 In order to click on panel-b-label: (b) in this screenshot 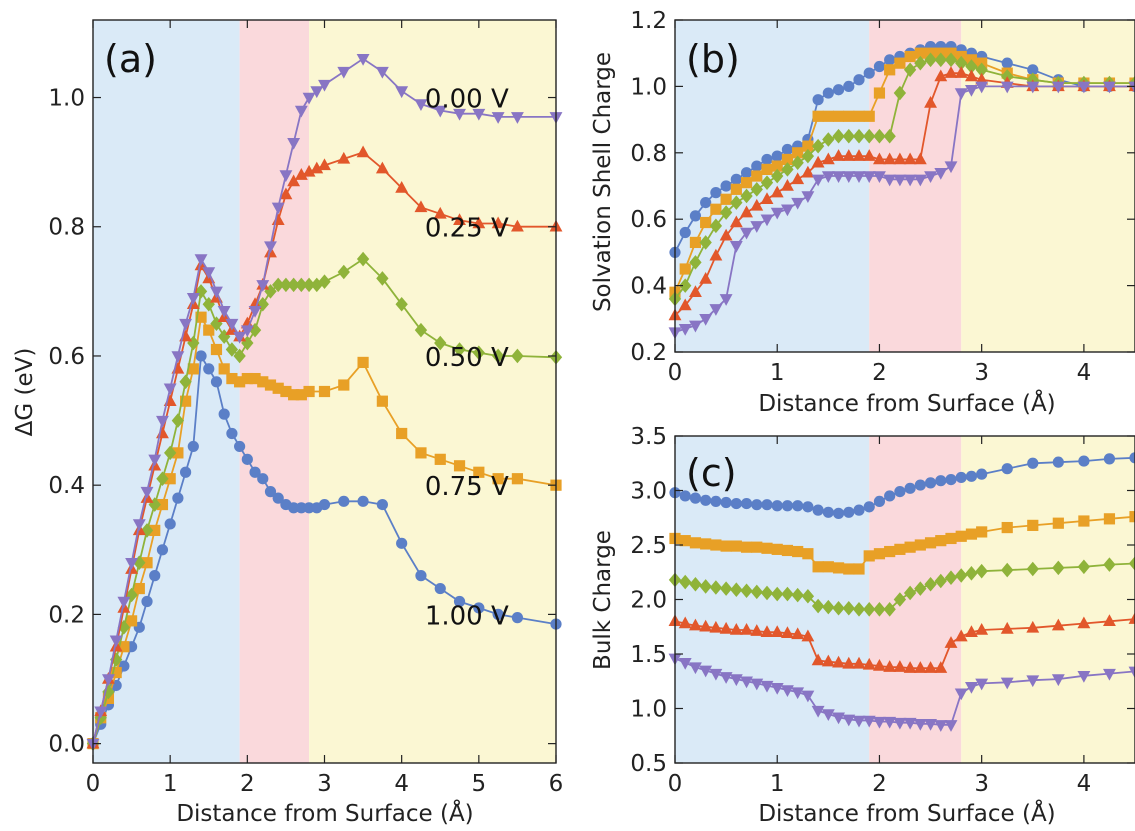, I will do `click(713, 59)`.